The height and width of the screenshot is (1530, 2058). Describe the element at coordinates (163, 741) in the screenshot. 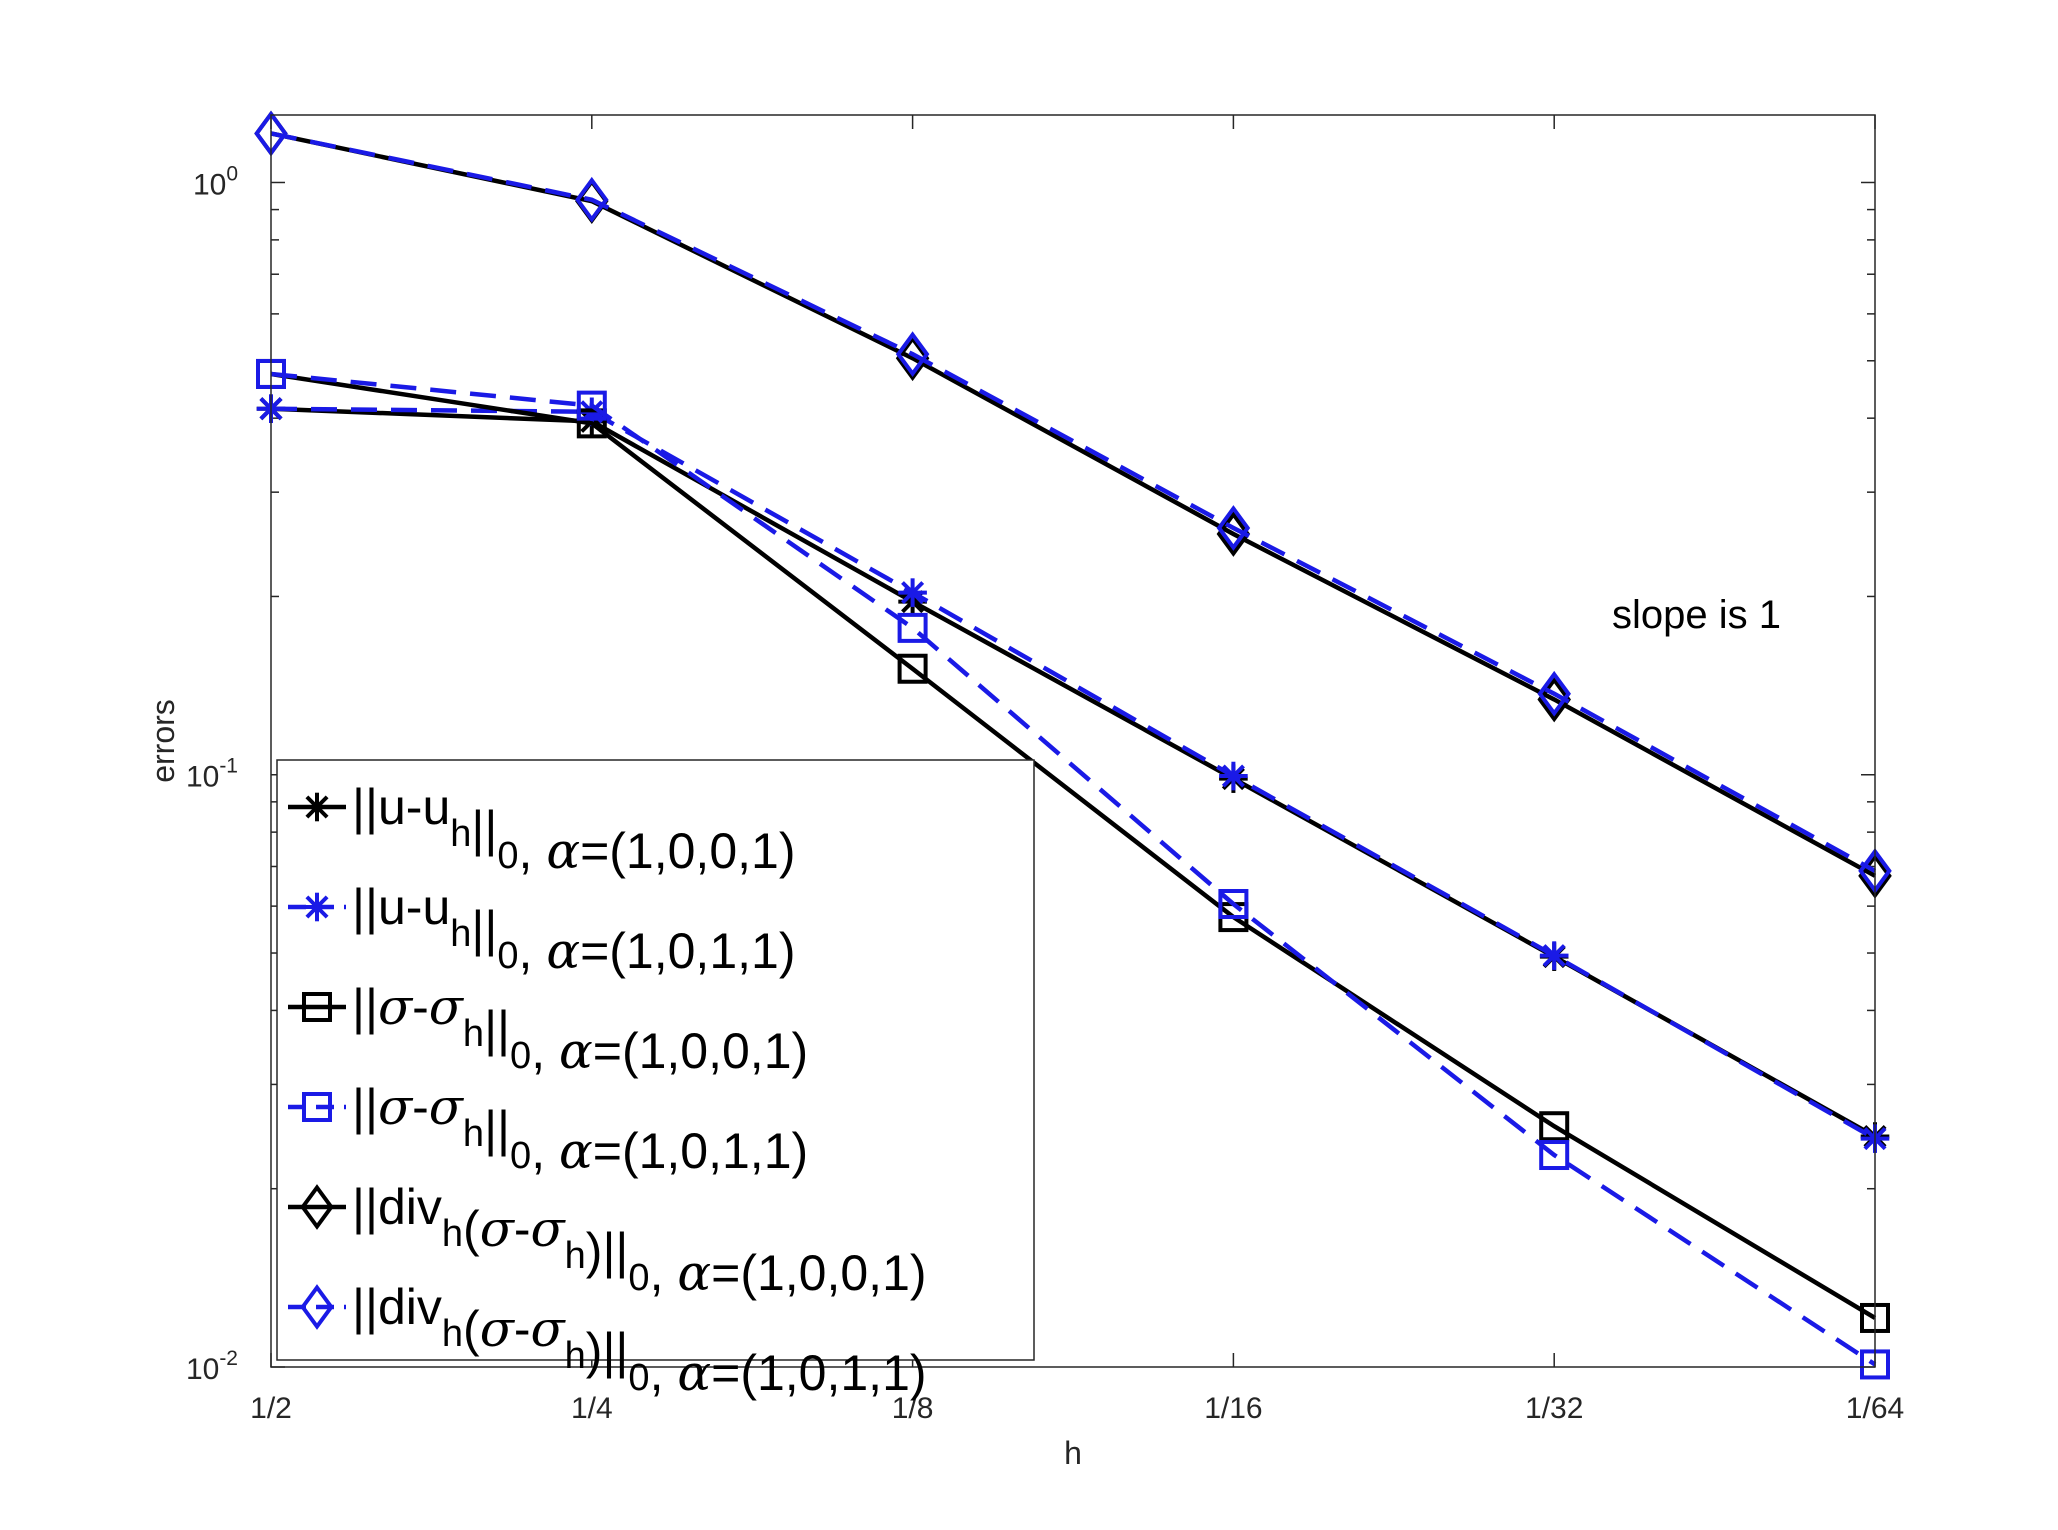

I see `y-axis-title: errors` at that location.